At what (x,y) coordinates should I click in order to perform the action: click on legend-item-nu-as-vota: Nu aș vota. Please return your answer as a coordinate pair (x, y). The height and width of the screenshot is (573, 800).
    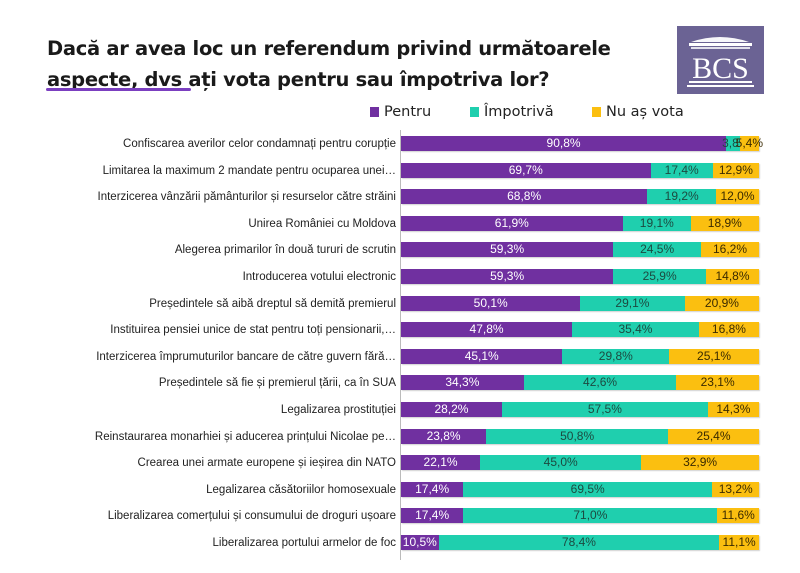
    Looking at the image, I should click on (638, 112).